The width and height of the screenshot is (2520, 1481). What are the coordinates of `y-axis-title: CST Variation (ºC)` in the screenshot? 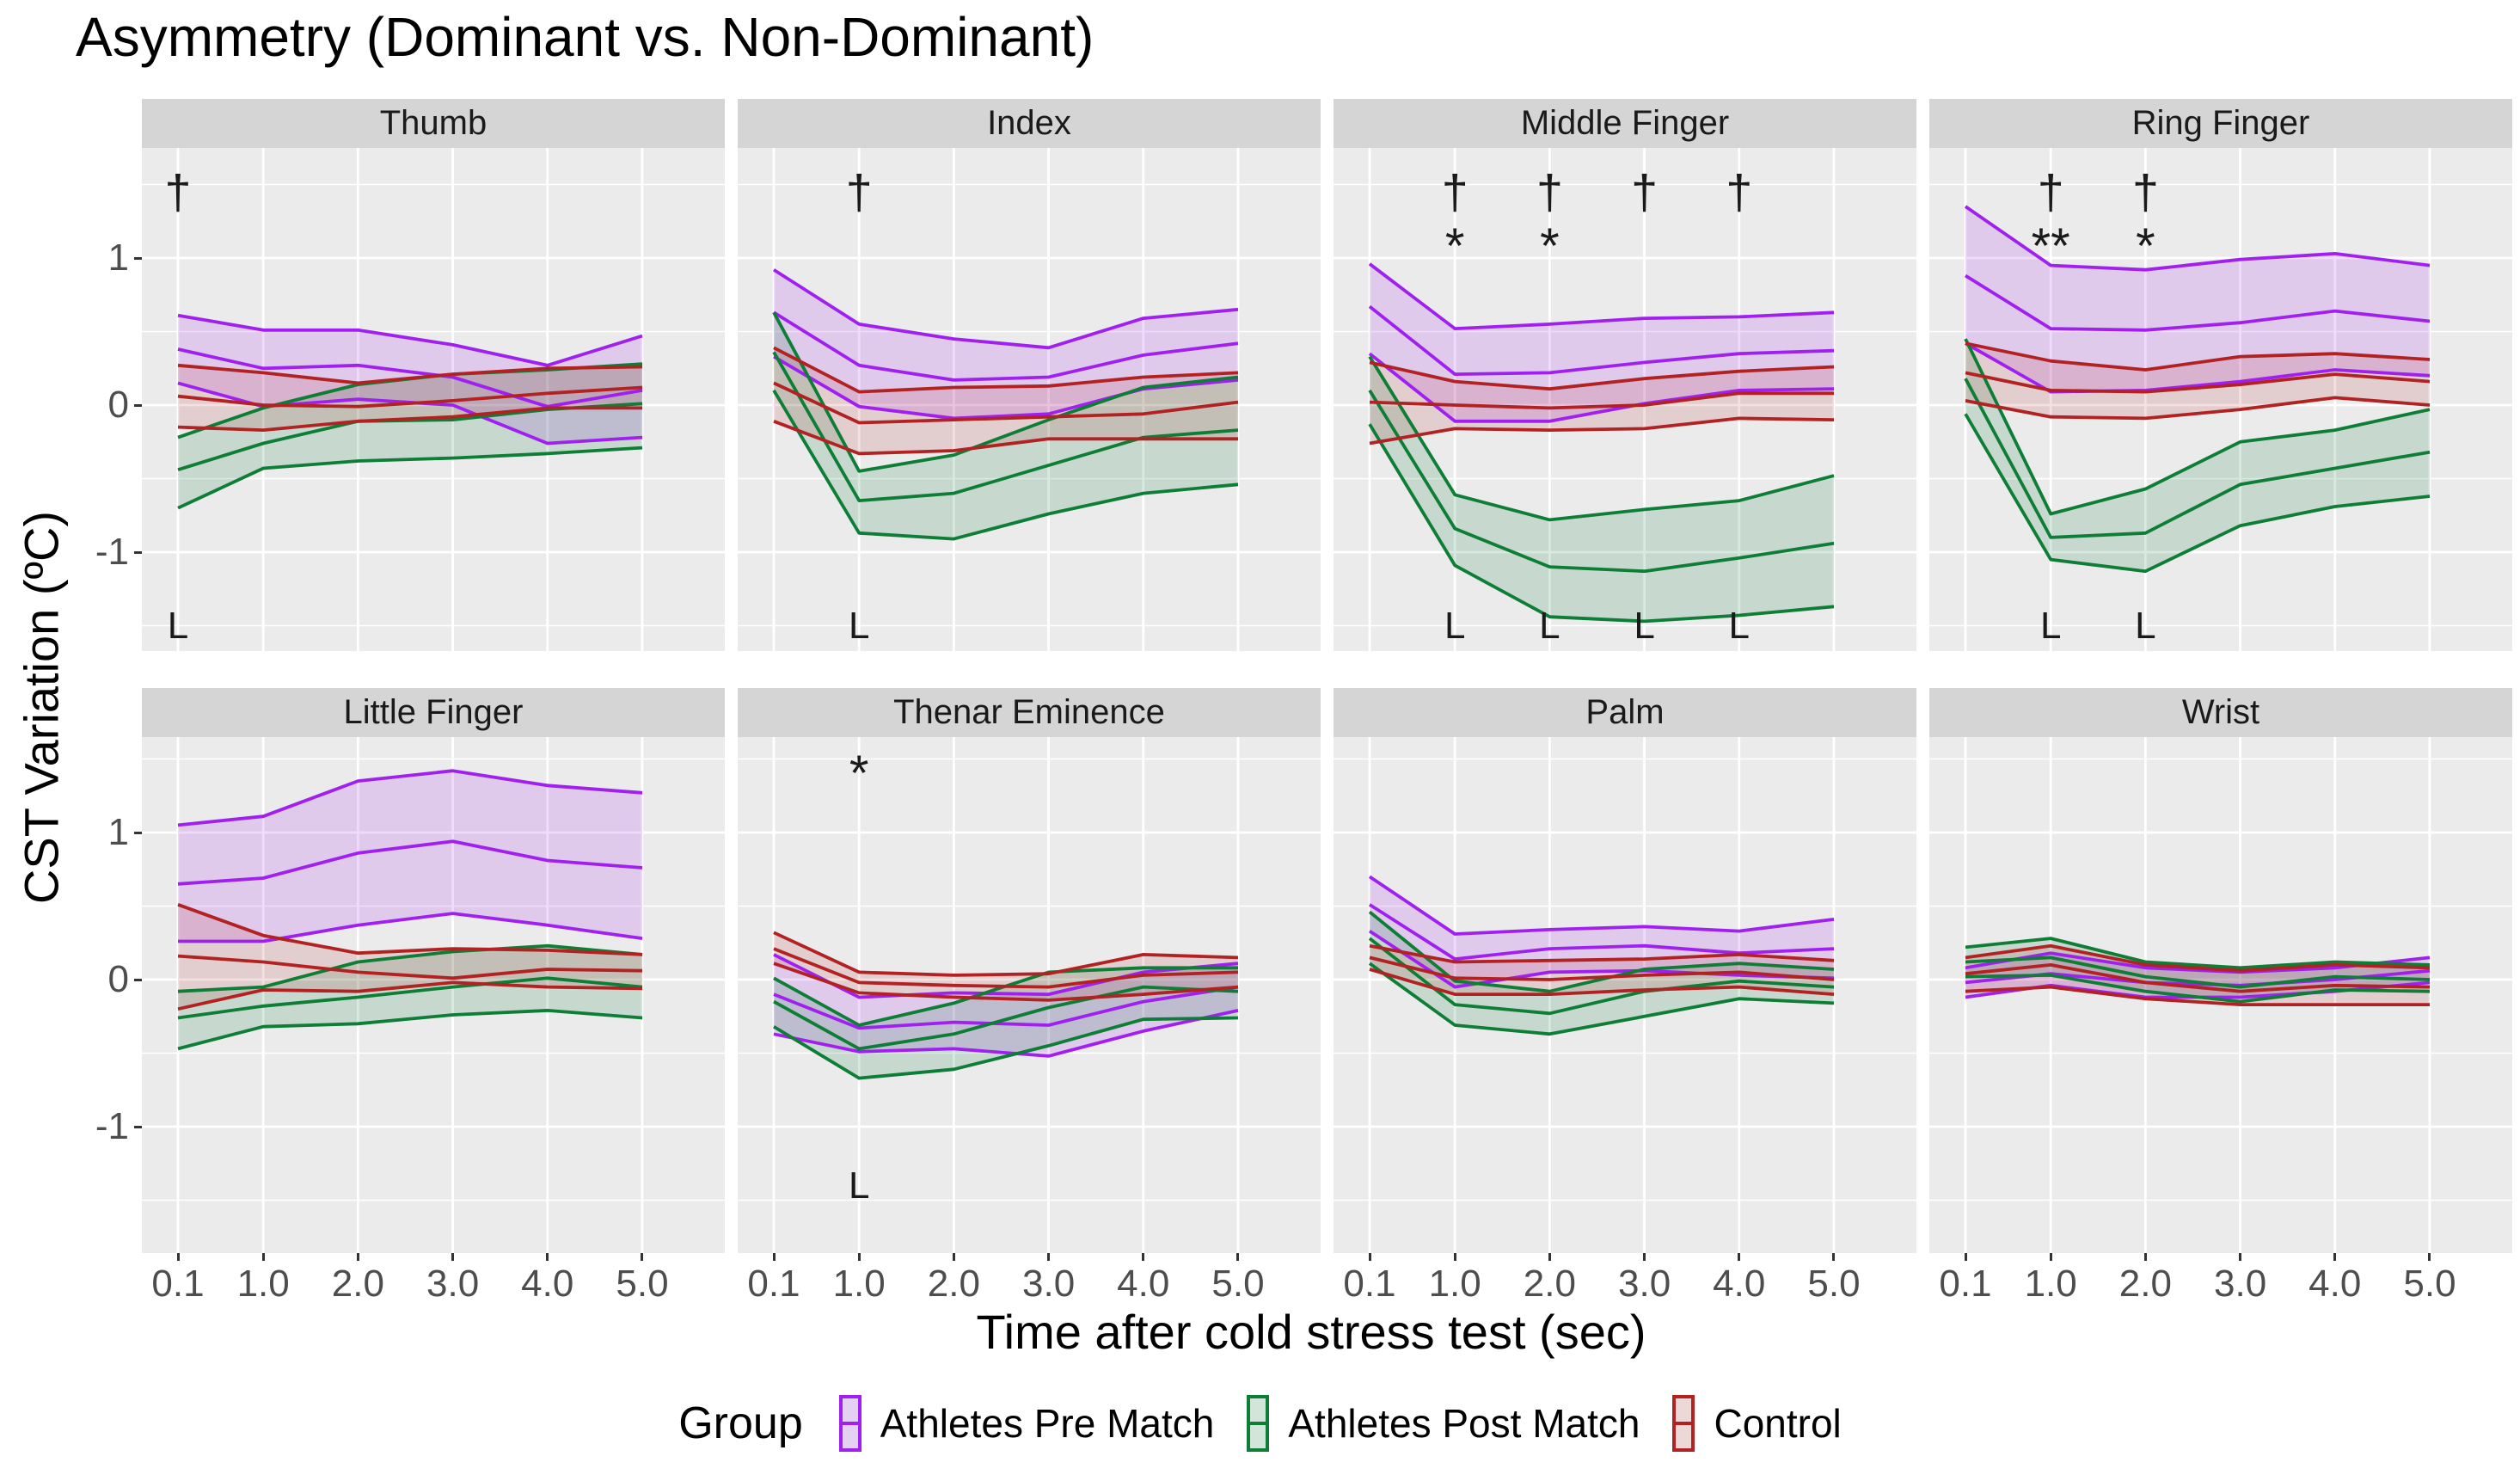 It's located at (42, 707).